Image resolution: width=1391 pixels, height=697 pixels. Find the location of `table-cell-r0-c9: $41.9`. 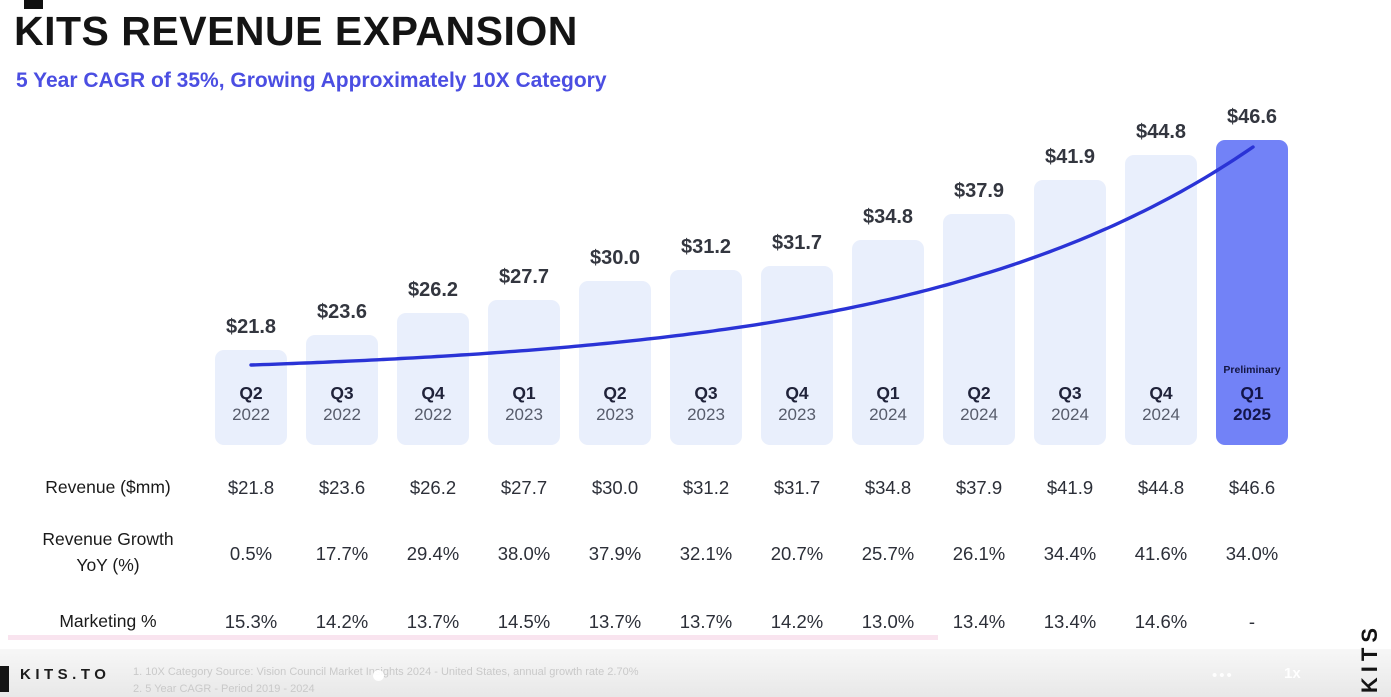

table-cell-r0-c9: $41.9 is located at coordinates (1070, 487).